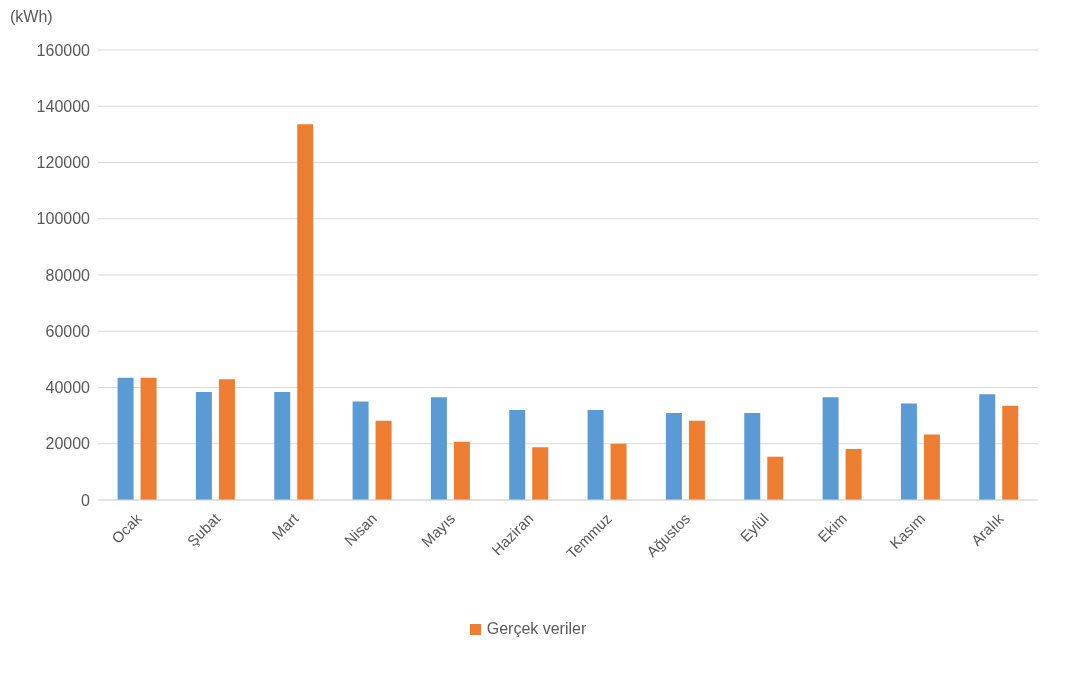 The image size is (1066, 680). Describe the element at coordinates (63, 106) in the screenshot. I see `y-tick-label: 140000` at that location.